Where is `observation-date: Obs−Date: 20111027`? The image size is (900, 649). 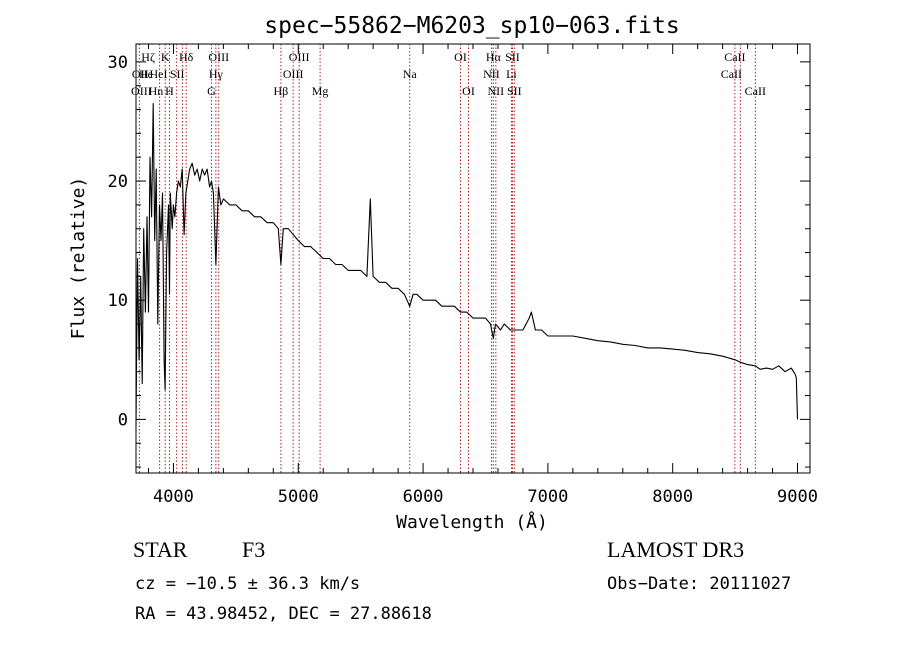
observation-date: Obs−Date: 20111027 is located at coordinates (699, 584).